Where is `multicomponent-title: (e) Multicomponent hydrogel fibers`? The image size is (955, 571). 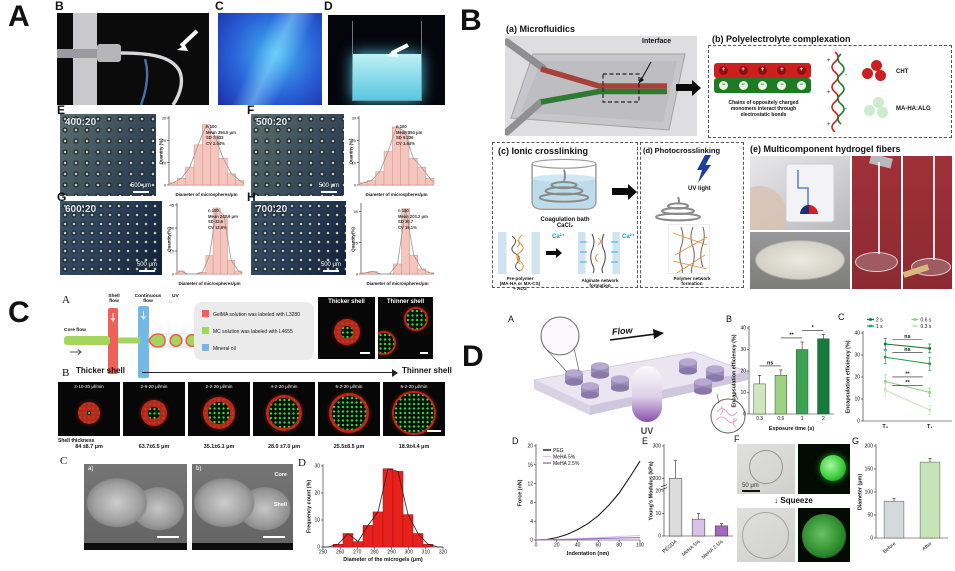 multicomponent-title: (e) Multicomponent hydrogel fibers is located at coordinates (825, 149).